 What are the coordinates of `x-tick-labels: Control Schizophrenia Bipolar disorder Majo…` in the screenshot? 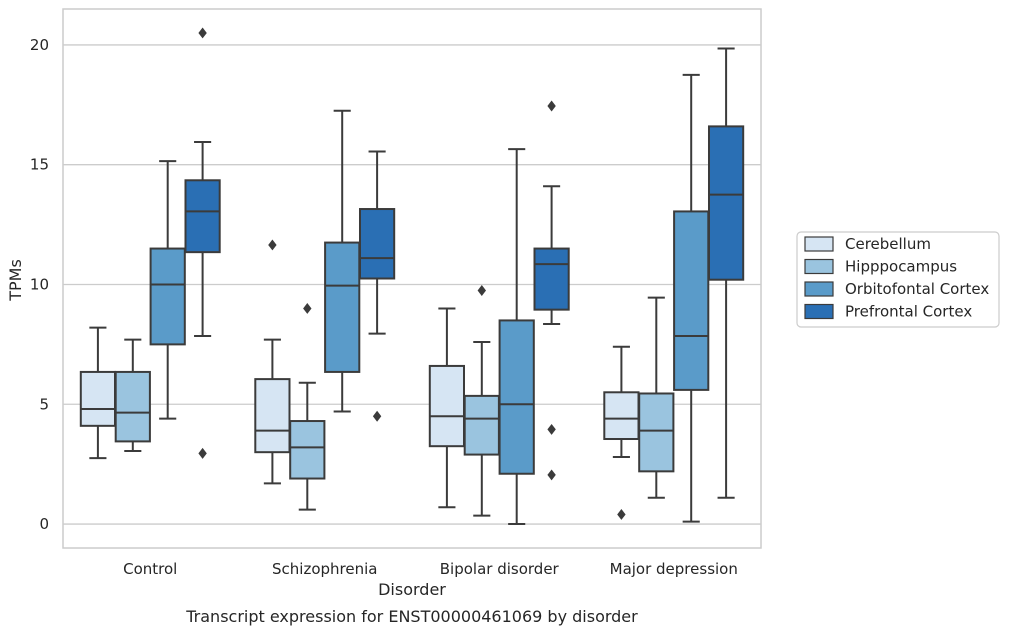 It's located at (430, 569).